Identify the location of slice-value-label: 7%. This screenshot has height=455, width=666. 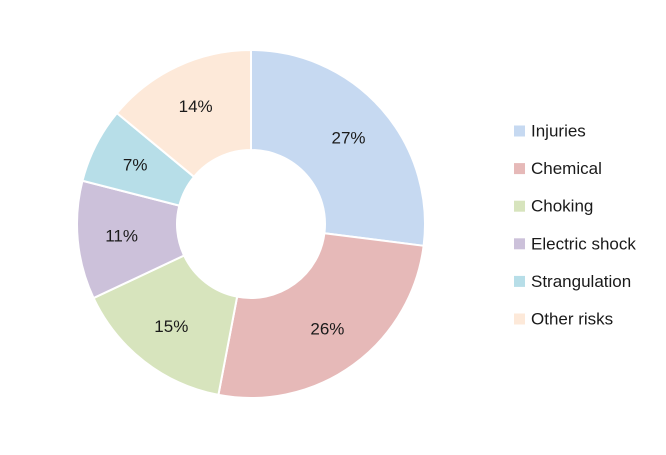
(135, 164).